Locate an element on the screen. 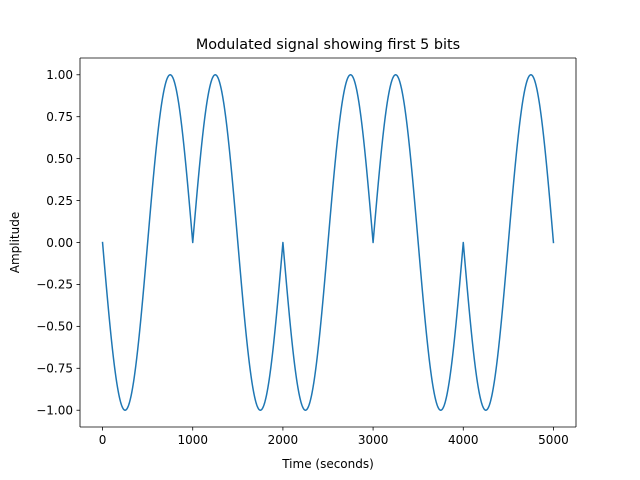  x-axis-label: Time (seconds) is located at coordinates (327, 464).